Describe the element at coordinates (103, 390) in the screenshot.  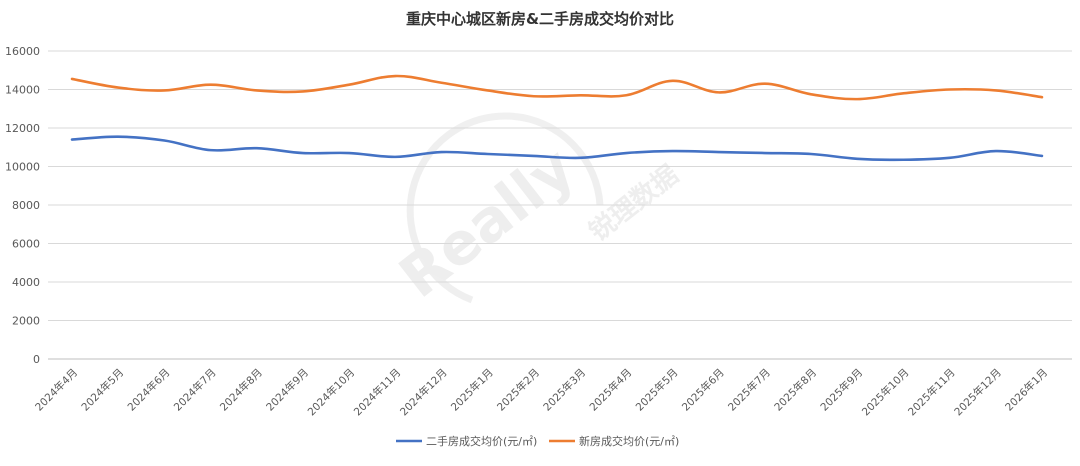
I see `x-tick-label: 2024年5月` at that location.